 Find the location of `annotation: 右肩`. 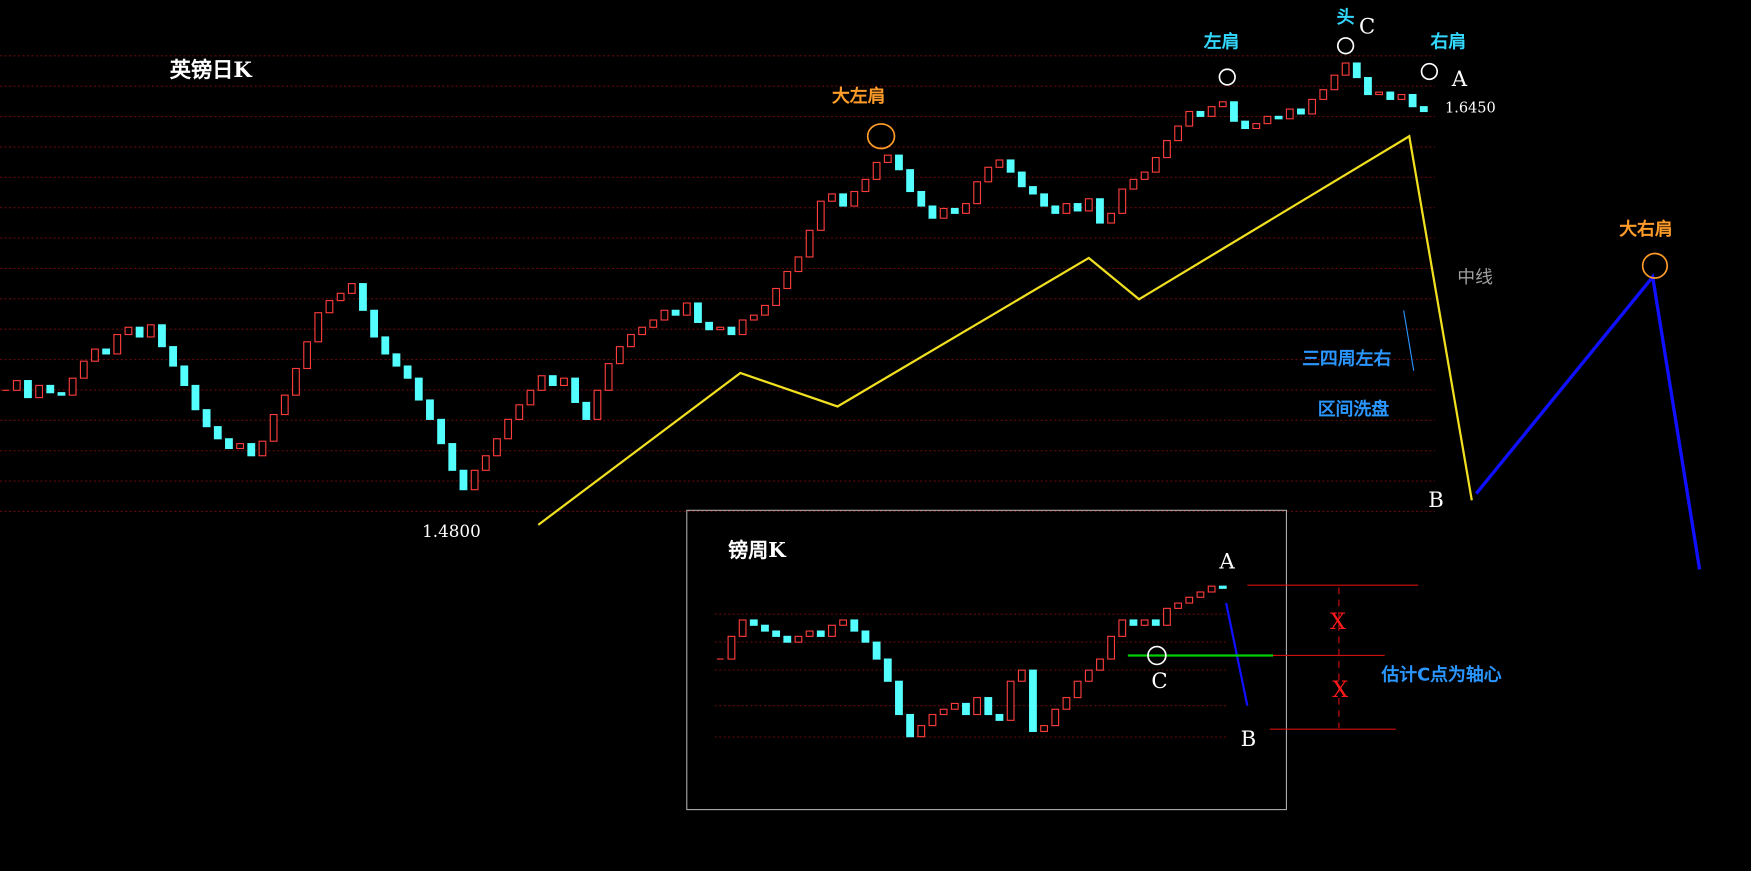

annotation: 右肩 is located at coordinates (1448, 41).